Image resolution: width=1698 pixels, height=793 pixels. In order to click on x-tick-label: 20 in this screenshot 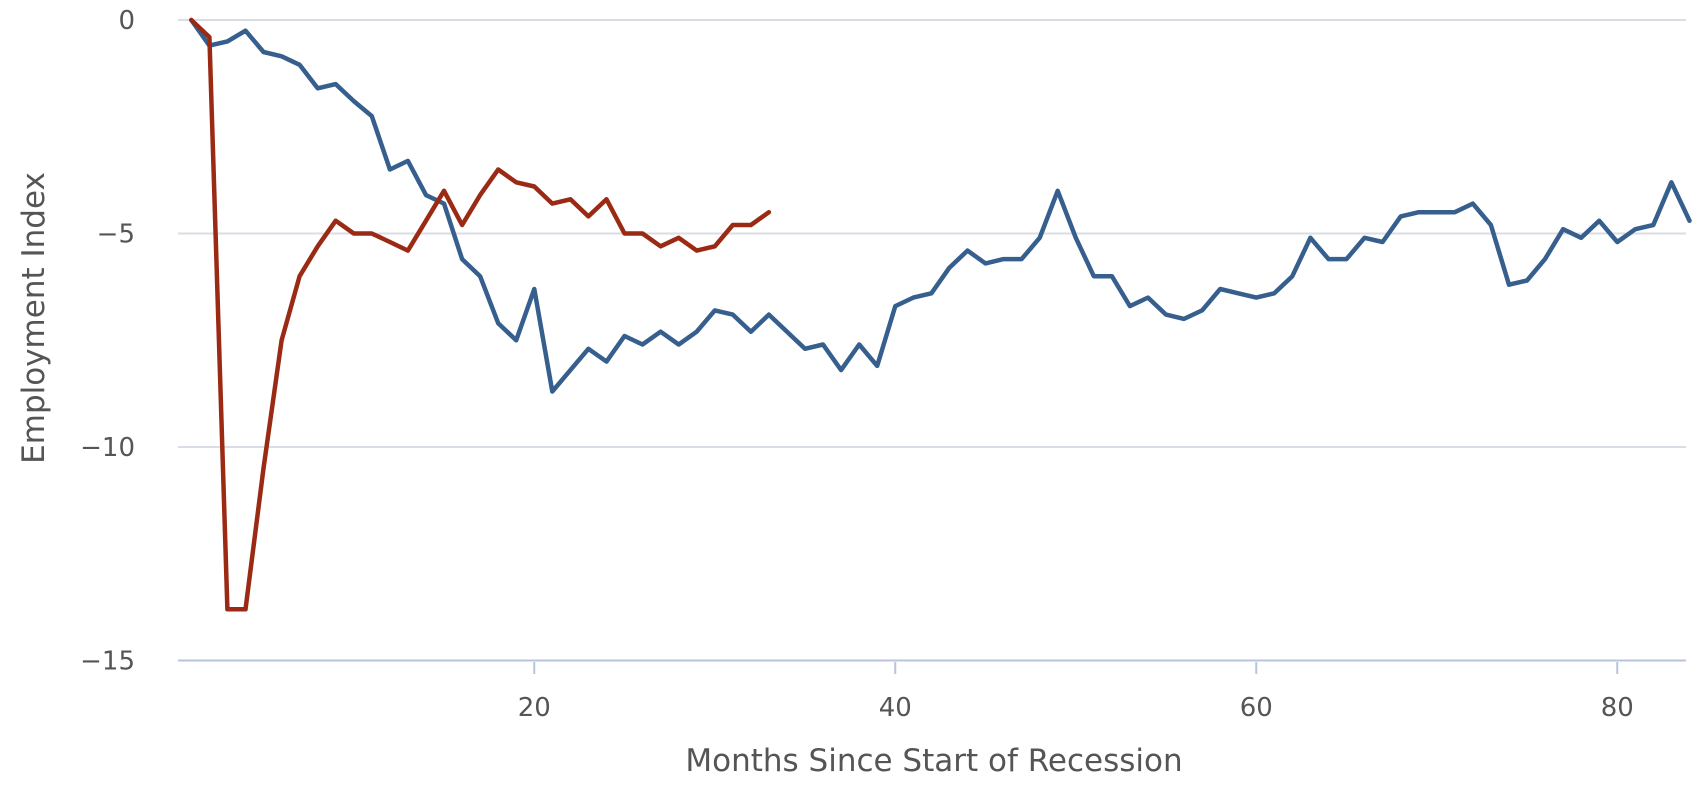, I will do `click(534, 708)`.